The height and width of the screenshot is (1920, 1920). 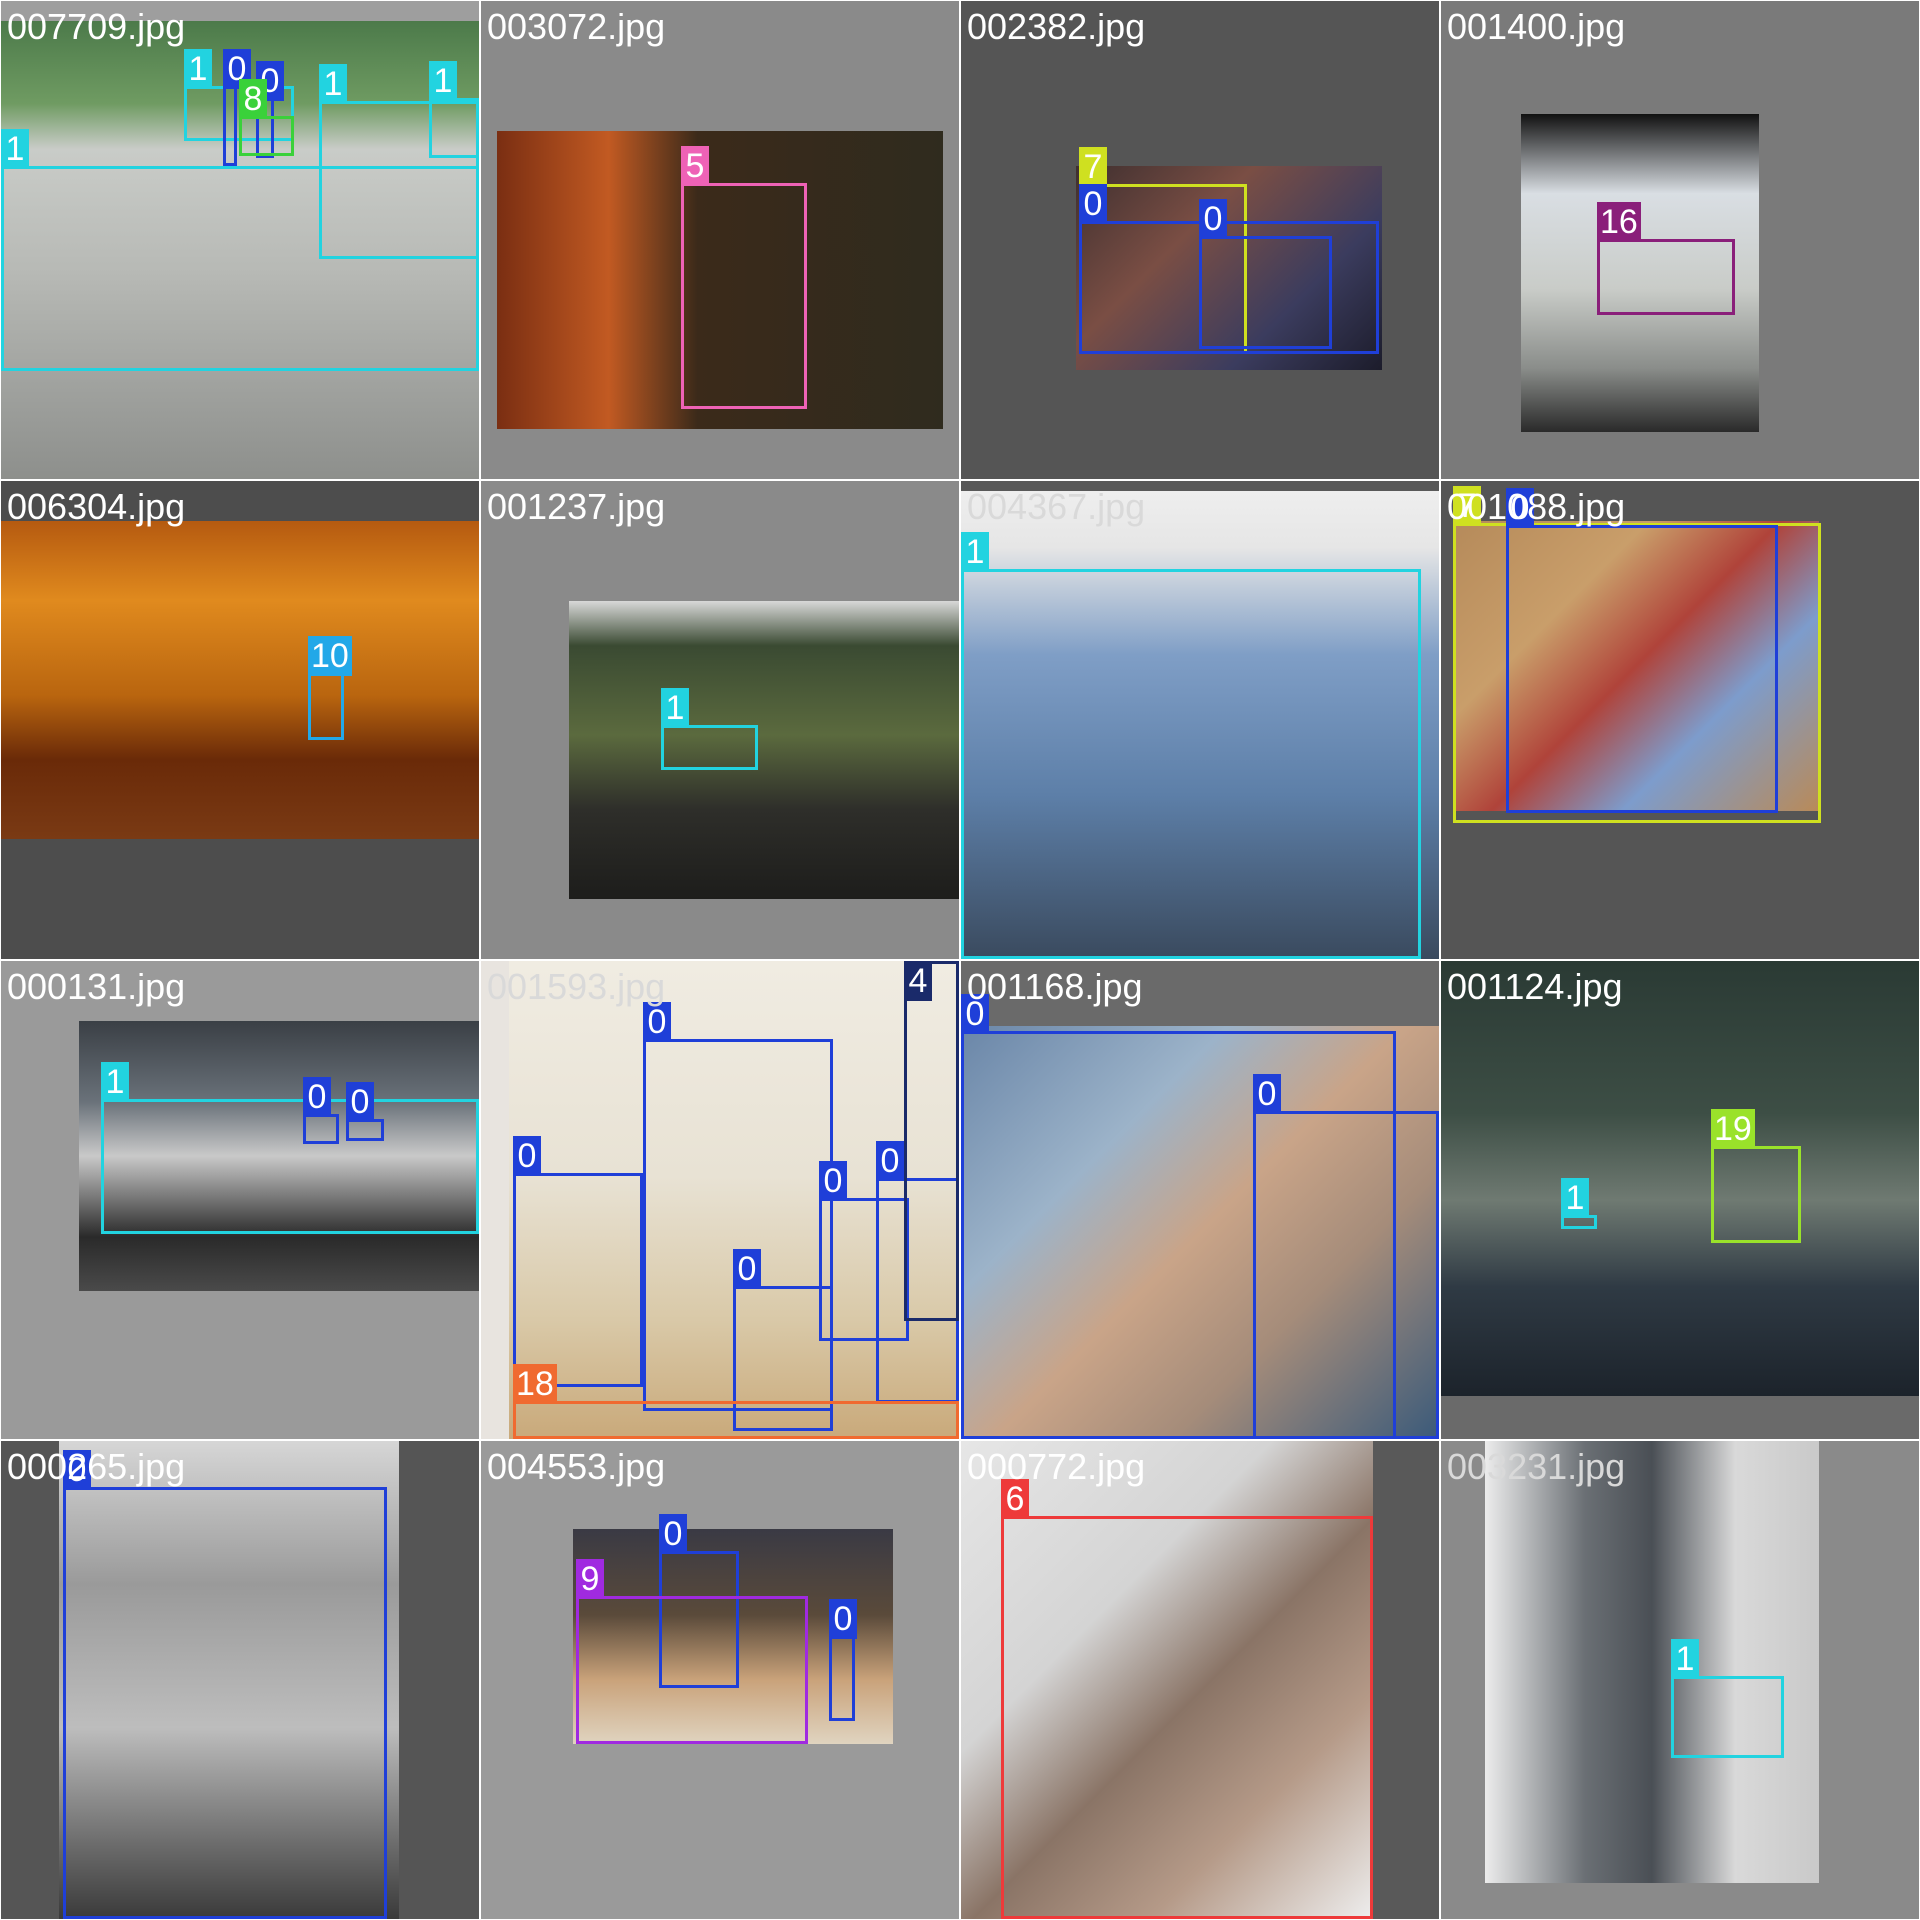 What do you see at coordinates (1055, 986) in the screenshot?
I see `tile-filename: 001168.jpg` at bounding box center [1055, 986].